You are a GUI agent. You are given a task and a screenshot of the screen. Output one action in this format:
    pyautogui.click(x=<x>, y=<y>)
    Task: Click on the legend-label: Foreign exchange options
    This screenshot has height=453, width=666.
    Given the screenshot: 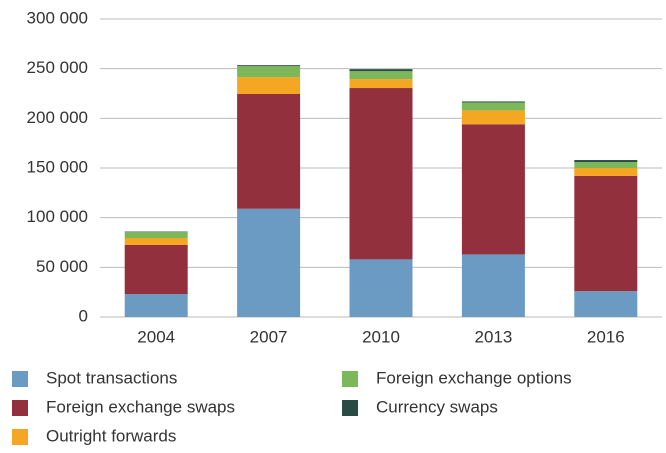 What is the action you would take?
    pyautogui.click(x=474, y=377)
    